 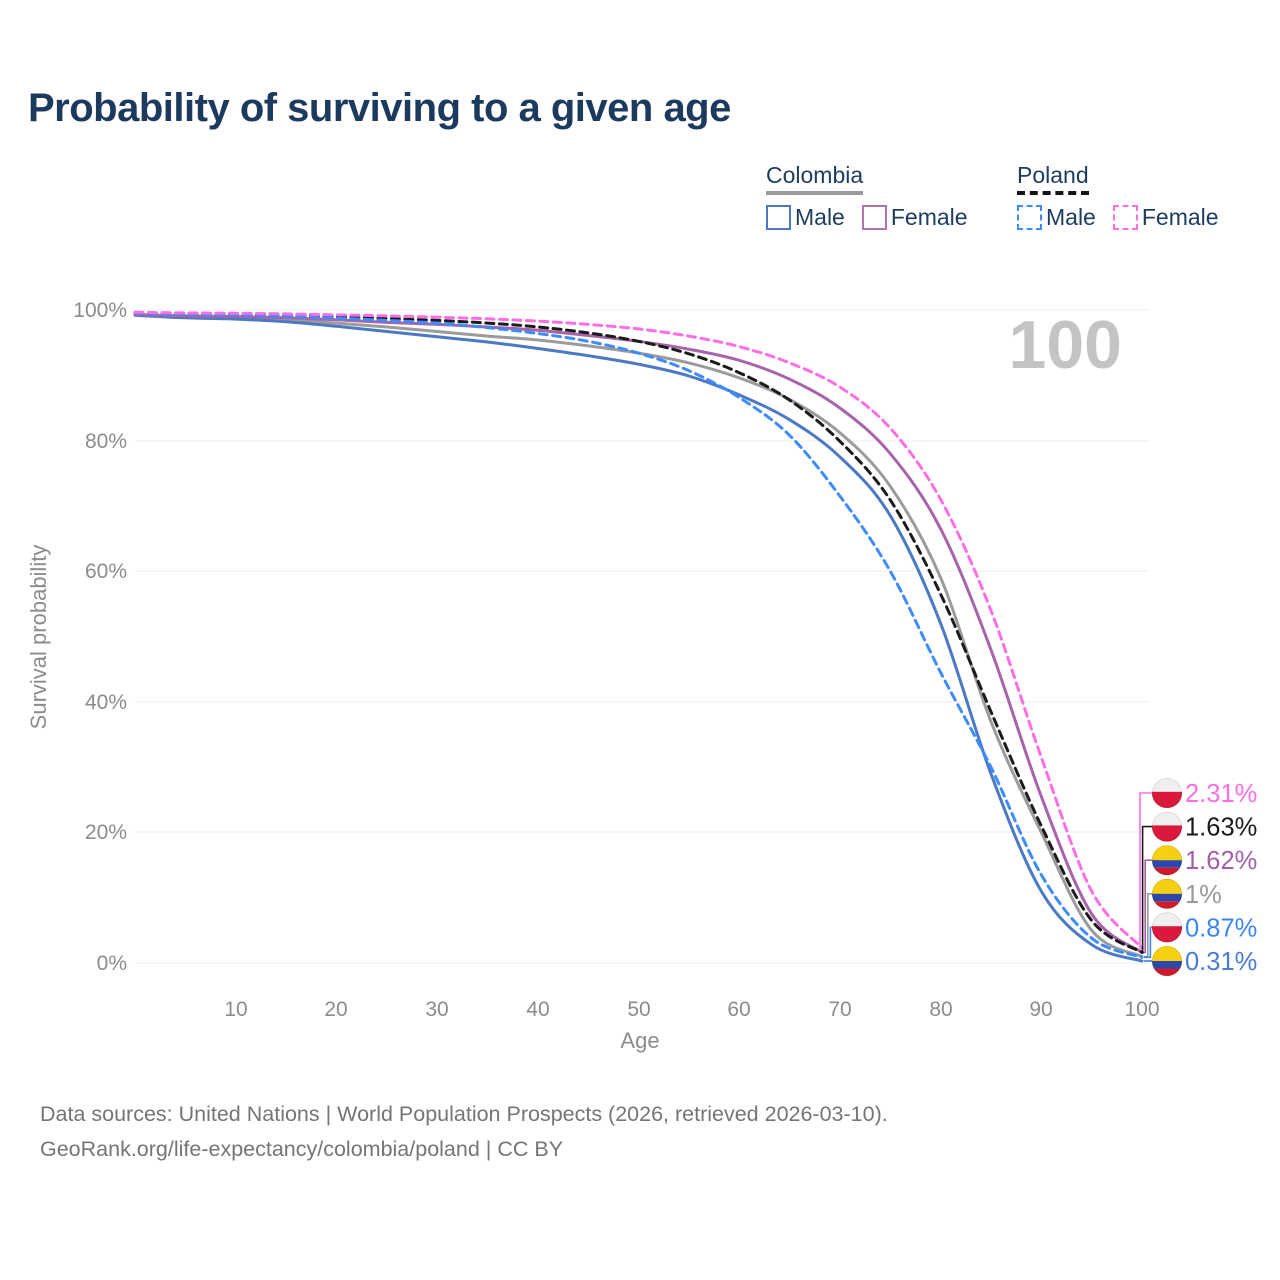 What do you see at coordinates (1221, 861) in the screenshot?
I see `end-label-colombia-female: 1.62%` at bounding box center [1221, 861].